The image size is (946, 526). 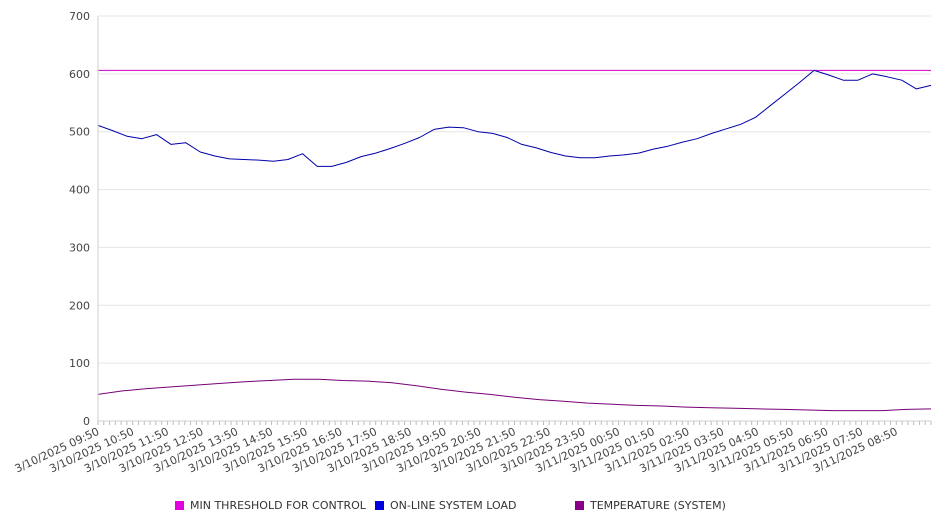 What do you see at coordinates (579, 505) in the screenshot?
I see `legend-swatch-temperature` at bounding box center [579, 505].